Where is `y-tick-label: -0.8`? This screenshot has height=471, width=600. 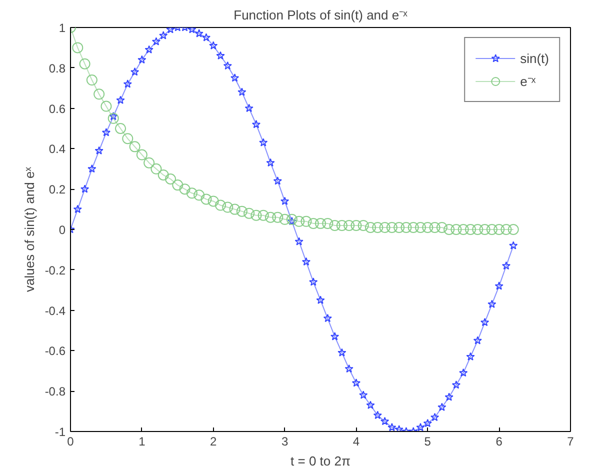
y-tick-label: -0.8 is located at coordinates (55, 391).